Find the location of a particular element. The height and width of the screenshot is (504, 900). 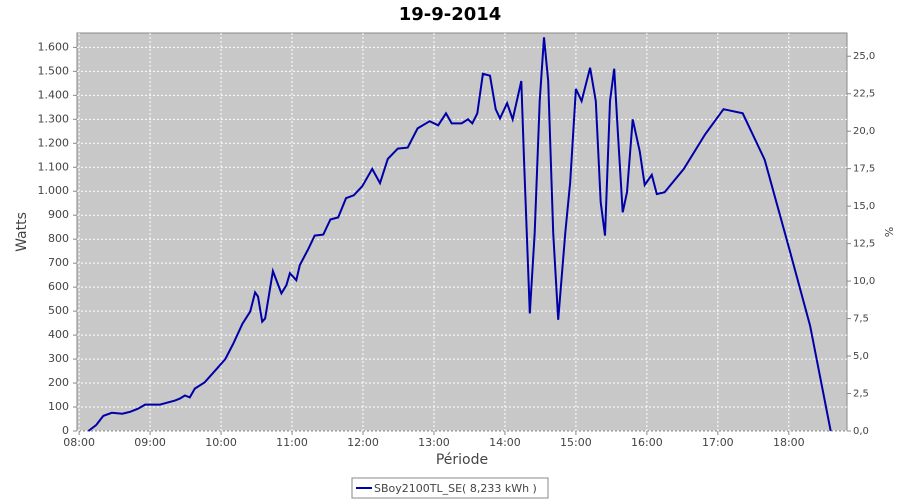

y-tick-label: 600 is located at coordinates (58, 286).